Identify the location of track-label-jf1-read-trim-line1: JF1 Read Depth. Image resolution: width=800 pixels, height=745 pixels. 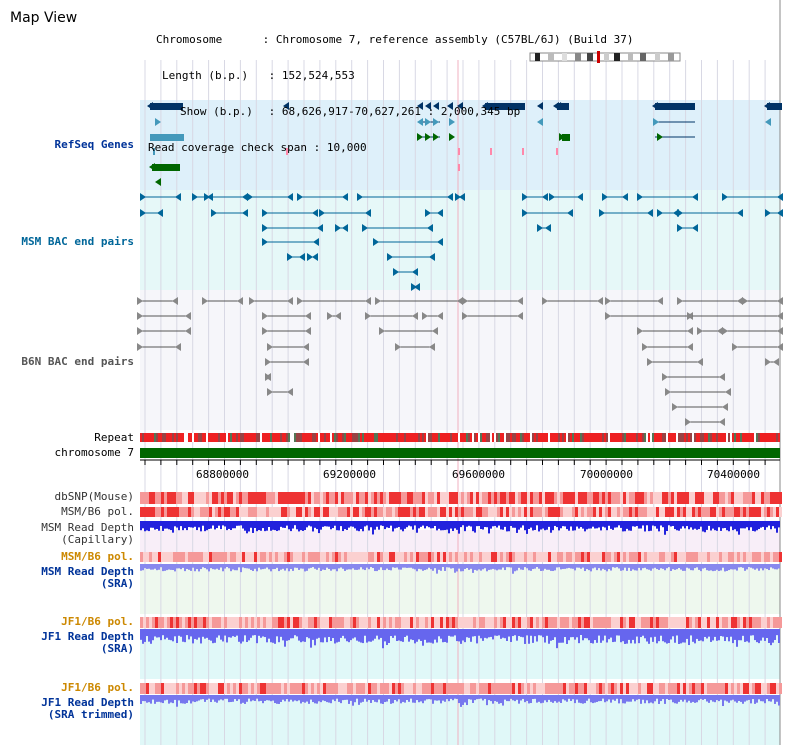
(87, 702).